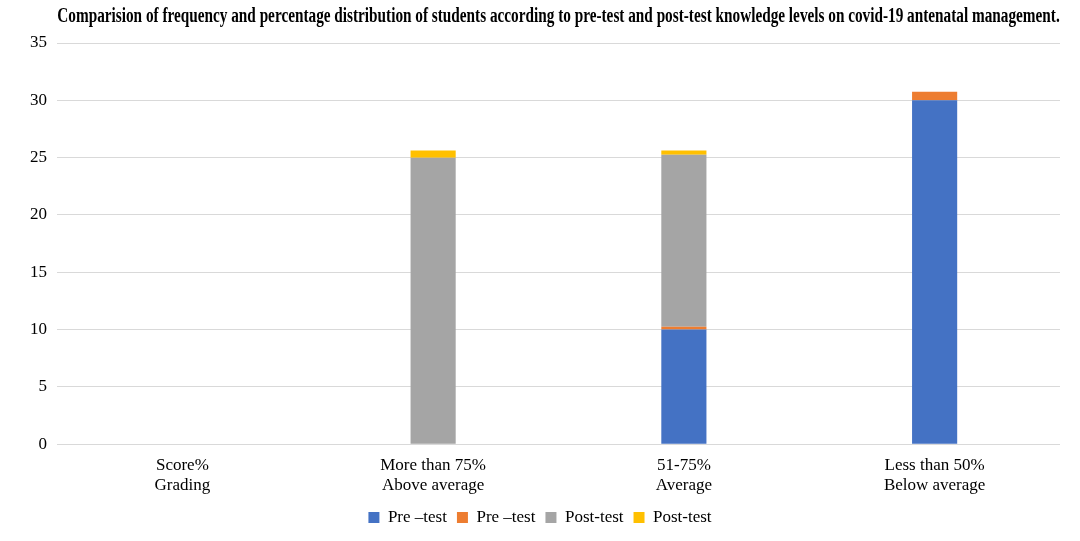 The width and height of the screenshot is (1080, 541). Describe the element at coordinates (684, 474) in the screenshot. I see `x-tick-label: 51-75% Average` at that location.